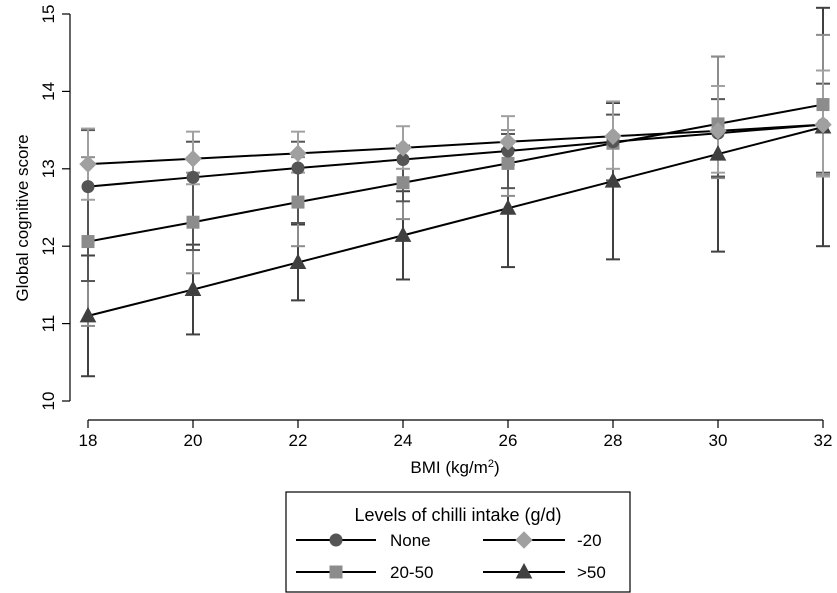 The height and width of the screenshot is (593, 837). Describe the element at coordinates (48, 246) in the screenshot. I see `y-tick-label: 12` at that location.